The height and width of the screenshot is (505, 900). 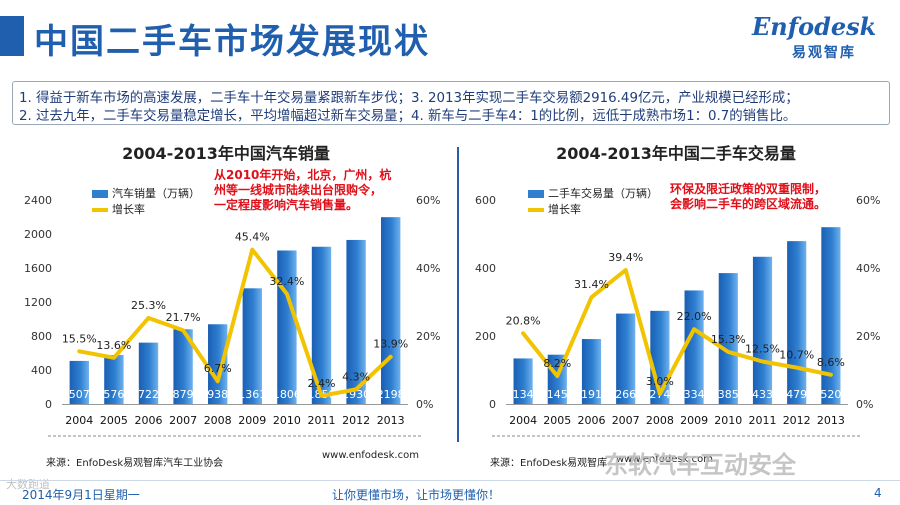 What do you see at coordinates (660, 381) in the screenshot?
I see `rate-label: 3.0%` at bounding box center [660, 381].